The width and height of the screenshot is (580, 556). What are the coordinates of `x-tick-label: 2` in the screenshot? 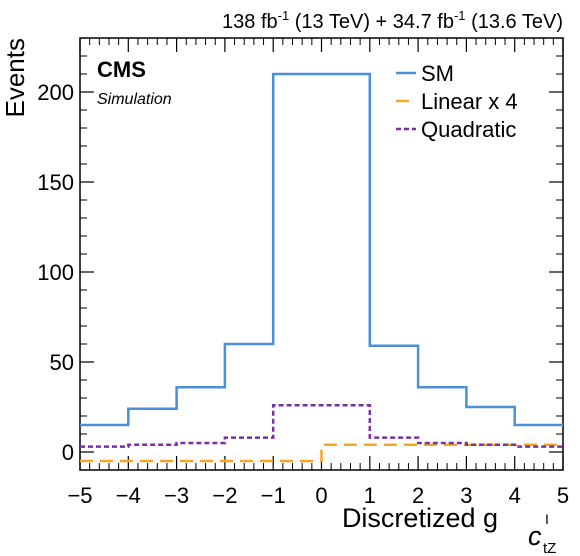 It's located at (418, 495).